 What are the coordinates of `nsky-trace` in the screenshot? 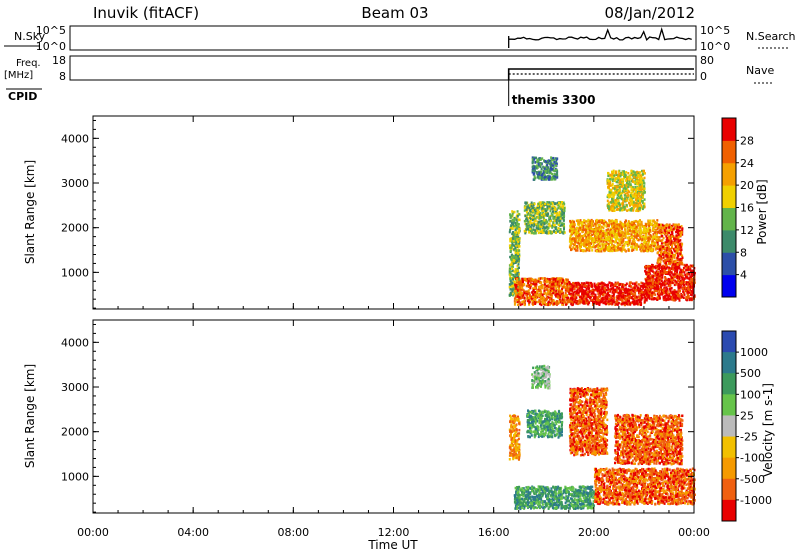 It's located at (600, 37).